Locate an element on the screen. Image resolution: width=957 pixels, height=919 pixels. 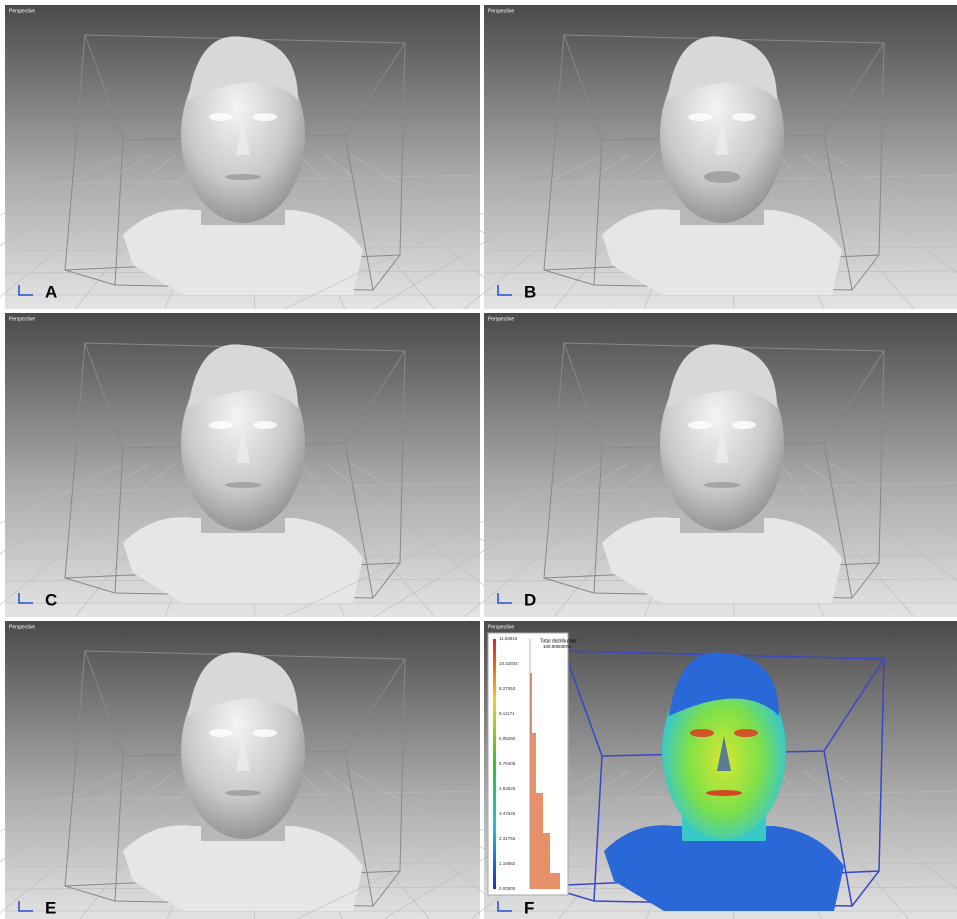
color-bar is located at coordinates (494, 764).